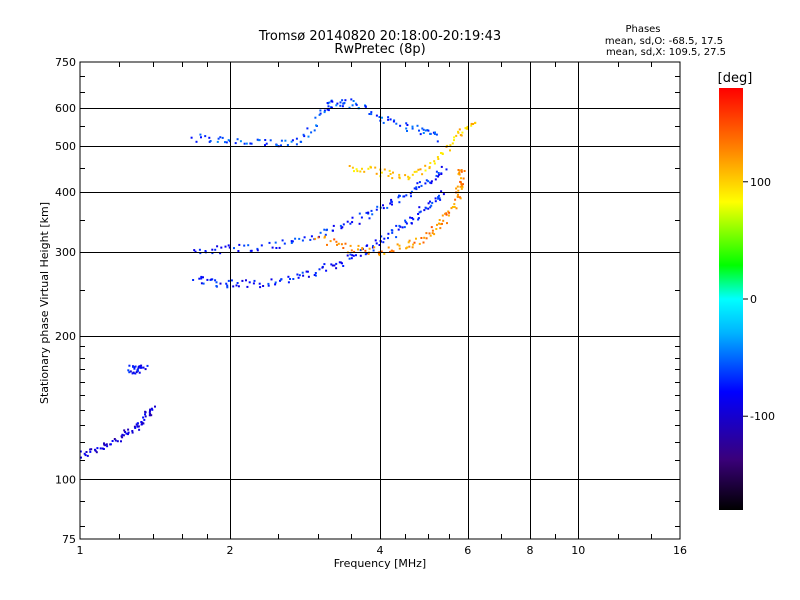  Describe the element at coordinates (753, 299) in the screenshot. I see `colorbar-tick-label: 0` at that location.